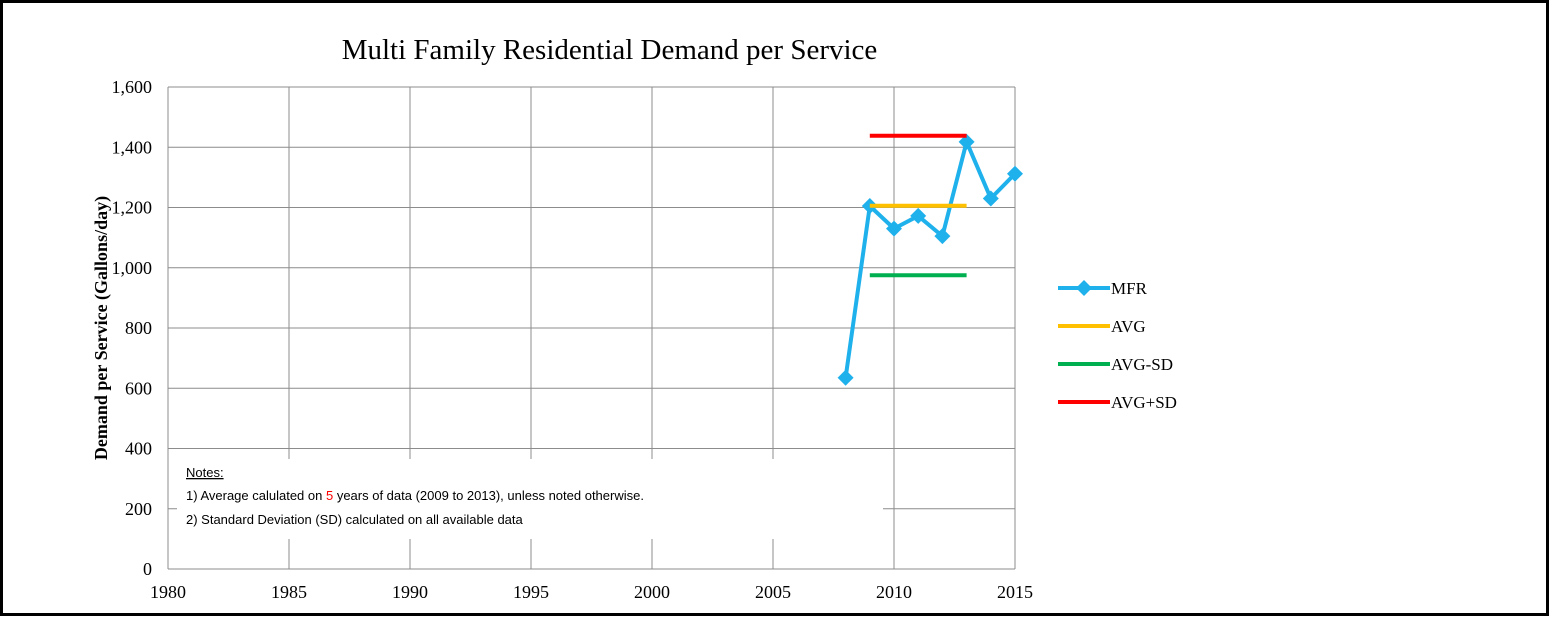  Describe the element at coordinates (101, 328) in the screenshot. I see `y-axis-label: Demand per Service (Gallons/day)` at that location.